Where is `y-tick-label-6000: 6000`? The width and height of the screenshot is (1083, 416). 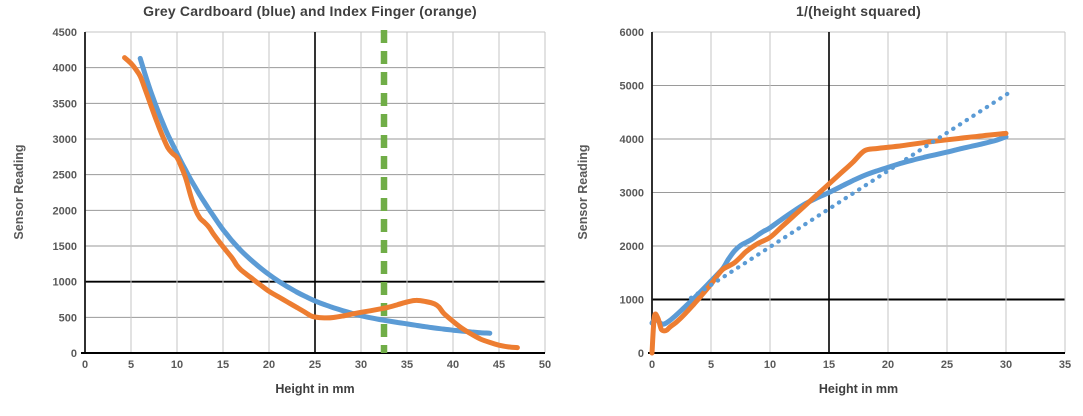
y-tick-label-6000: 6000 is located at coordinates (632, 33).